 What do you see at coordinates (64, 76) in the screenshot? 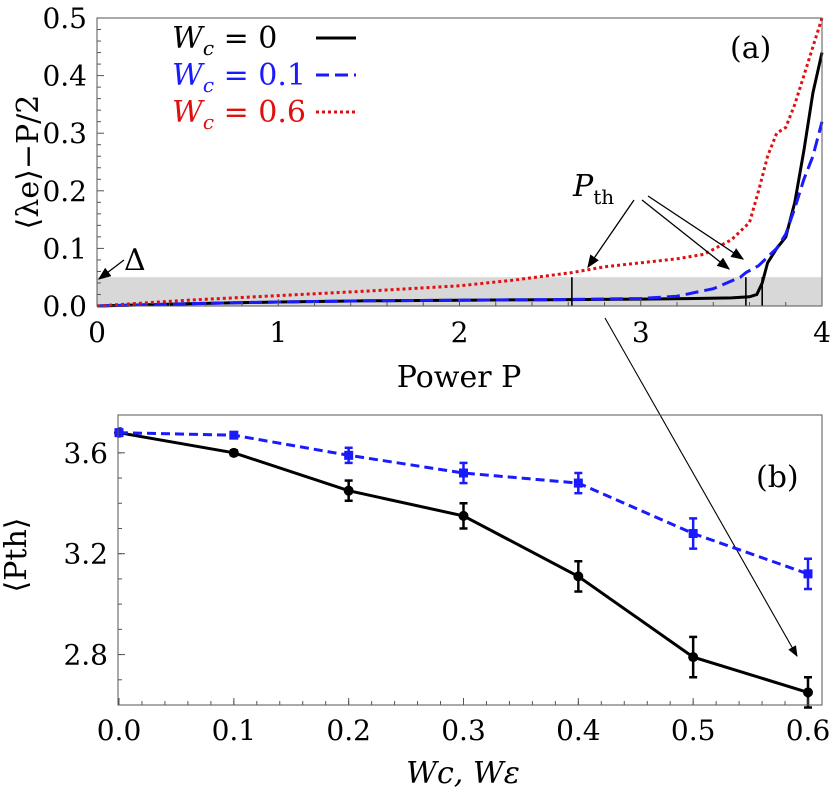
I see `y-tick-label-a-4: 0.4` at bounding box center [64, 76].